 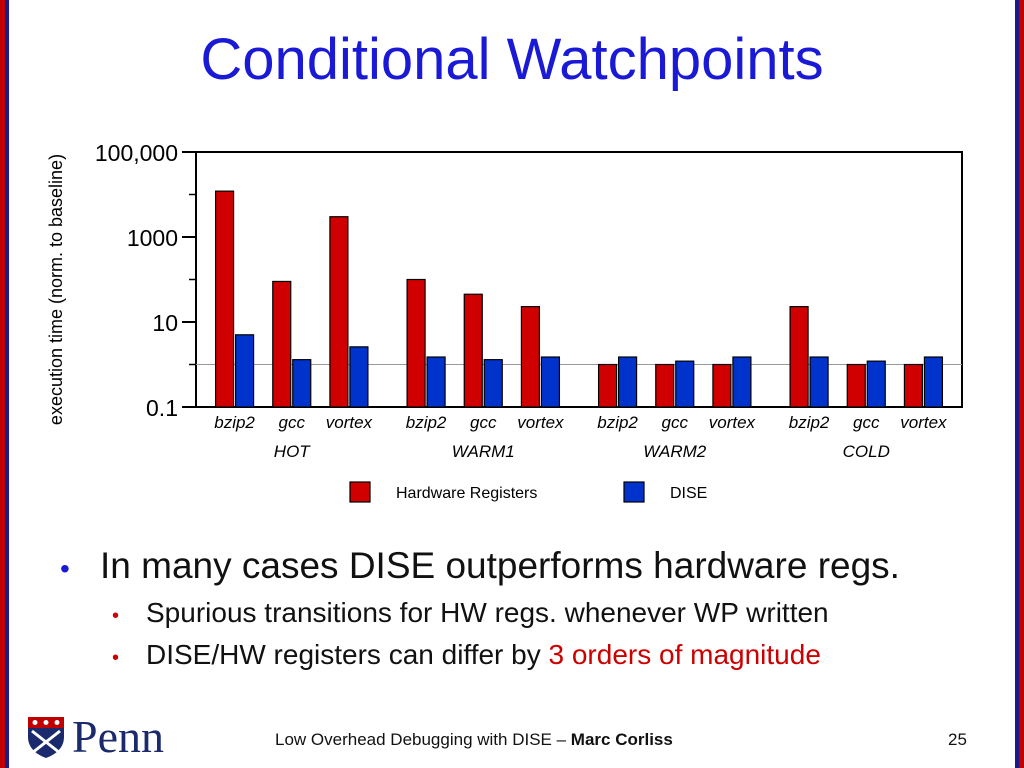 I want to click on page-number: 25, so click(x=957, y=739).